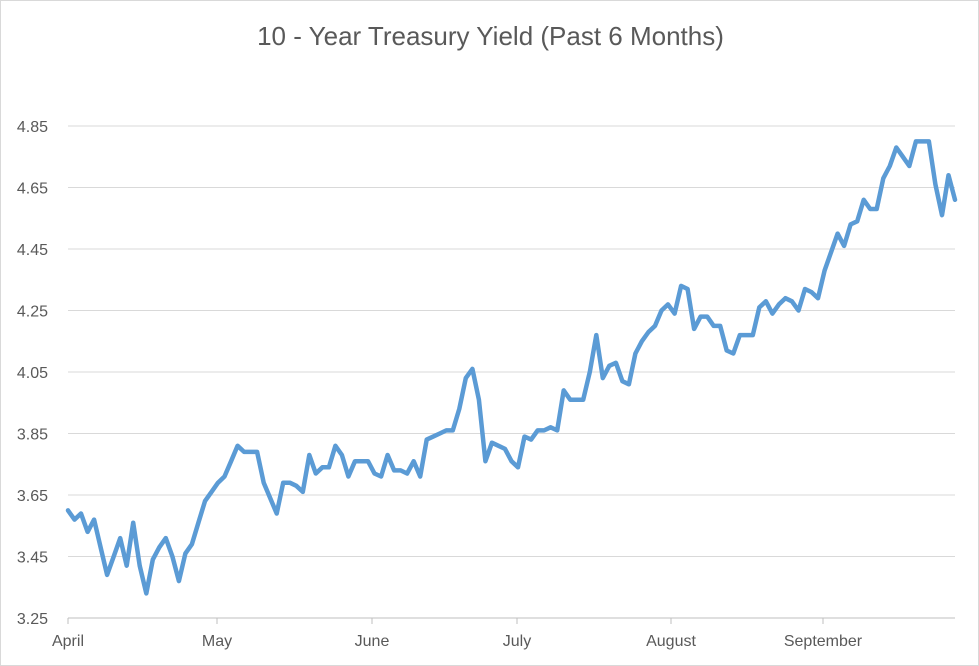 This screenshot has width=979, height=666. Describe the element at coordinates (68, 641) in the screenshot. I see `x-tick-label: April` at that location.